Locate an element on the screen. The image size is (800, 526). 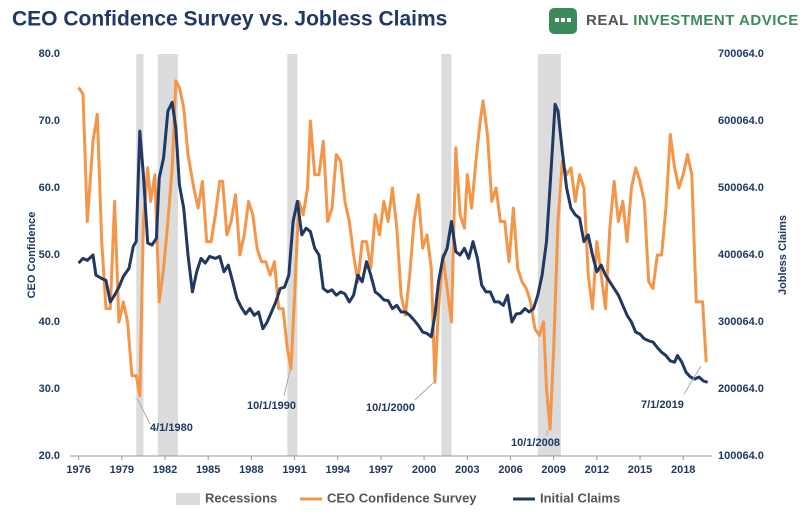
x-tick-label: 1994 is located at coordinates (337, 470).